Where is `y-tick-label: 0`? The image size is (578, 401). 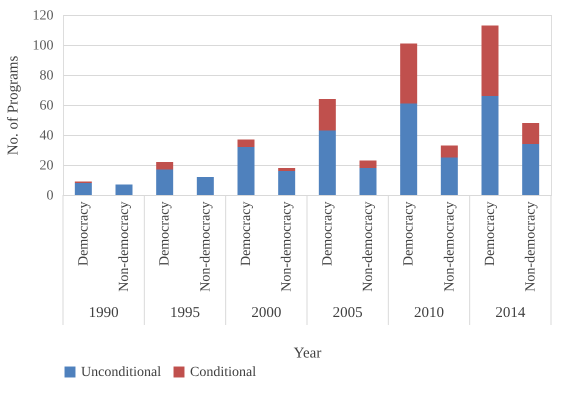 y-tick-label: 0 is located at coordinates (50, 196).